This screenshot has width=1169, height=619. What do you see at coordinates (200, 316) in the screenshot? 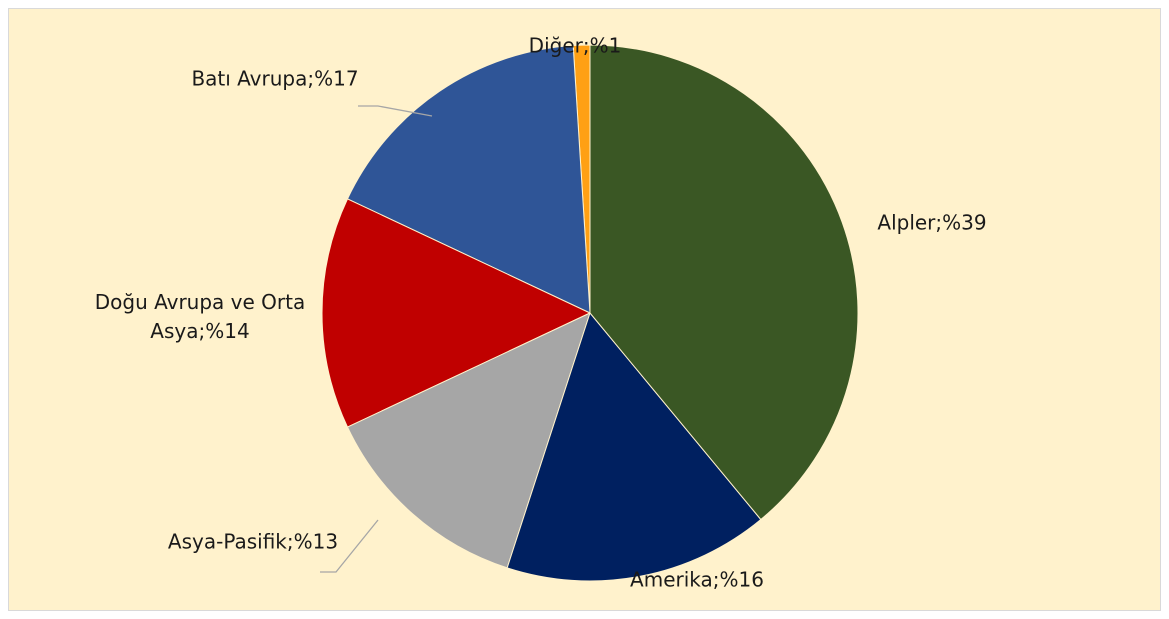
I see `data-label: Doğu Avrupa ve Orta Asya;%14` at bounding box center [200, 316].